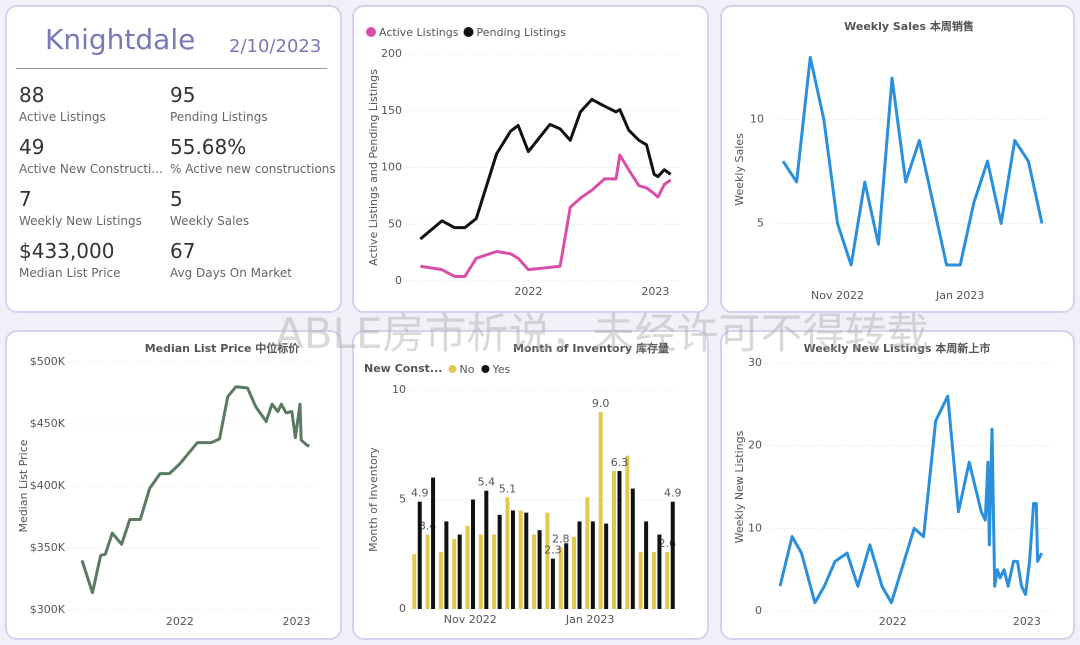  I want to click on chart-title: Weekly New Listings 本周新上市, so click(897, 348).